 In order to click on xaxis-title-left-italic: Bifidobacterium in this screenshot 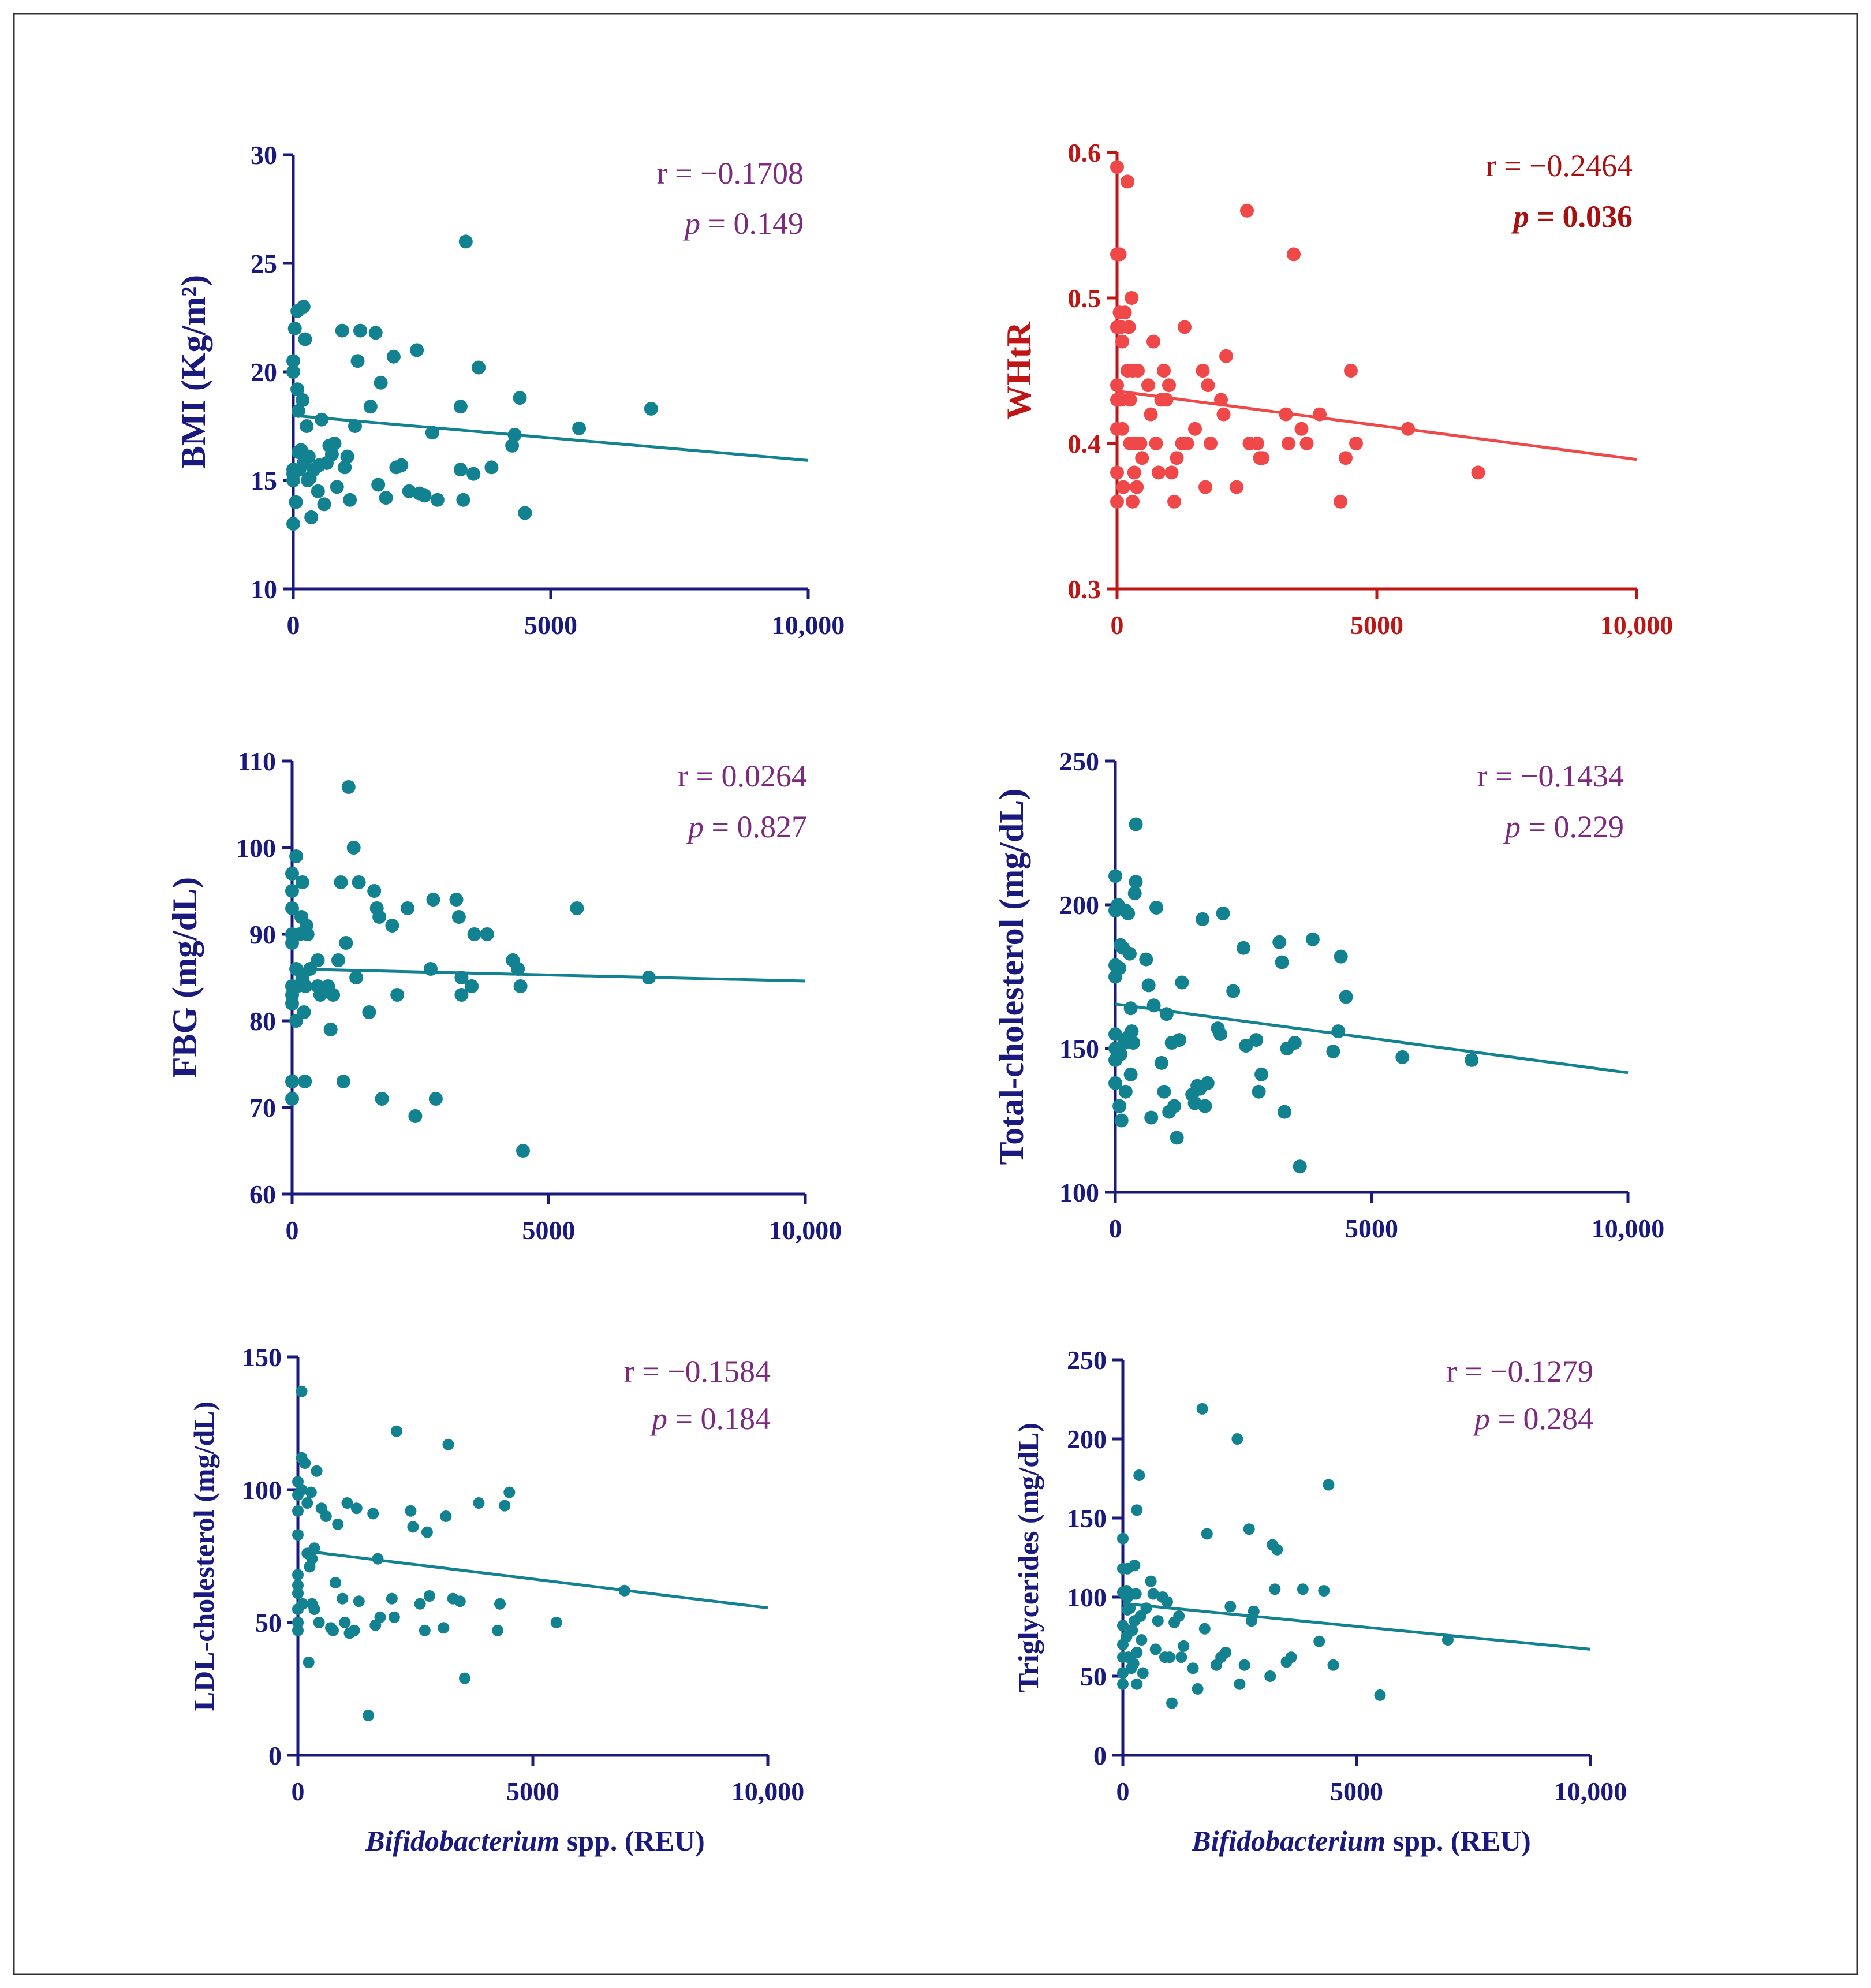, I will do `click(462, 1841)`.